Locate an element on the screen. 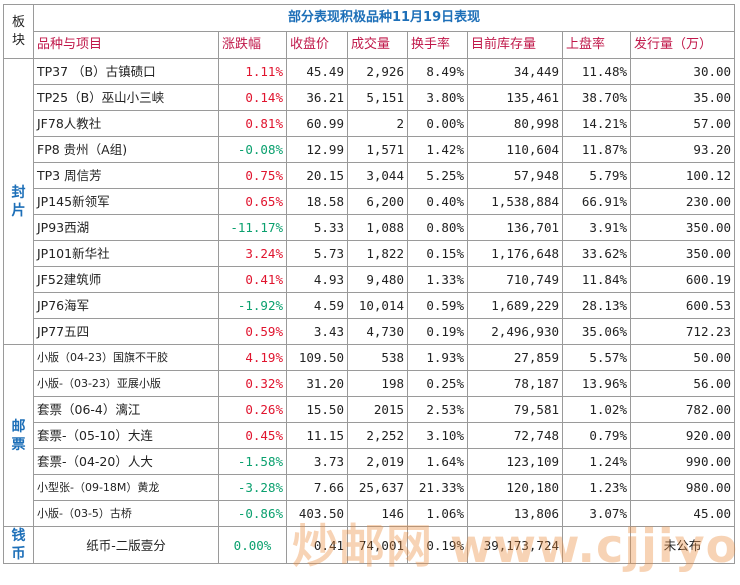  cell-turnover: 5.25% is located at coordinates (437, 175).